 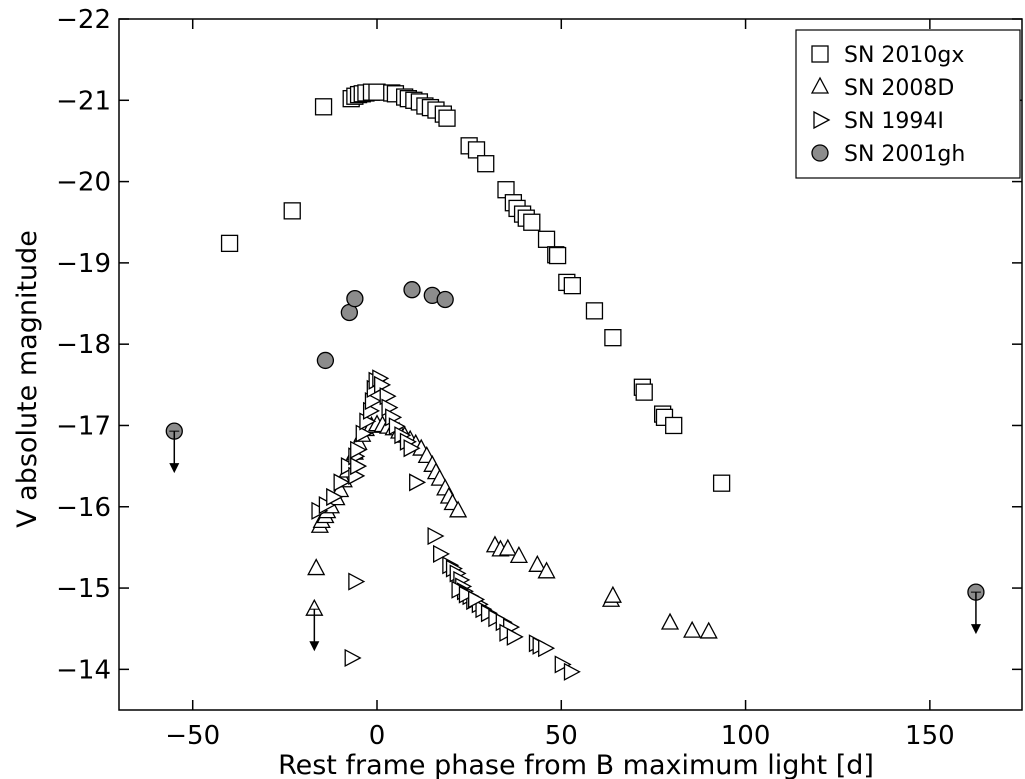 What do you see at coordinates (27, 379) in the screenshot?
I see `y-axis-label: V absolute magnitude` at bounding box center [27, 379].